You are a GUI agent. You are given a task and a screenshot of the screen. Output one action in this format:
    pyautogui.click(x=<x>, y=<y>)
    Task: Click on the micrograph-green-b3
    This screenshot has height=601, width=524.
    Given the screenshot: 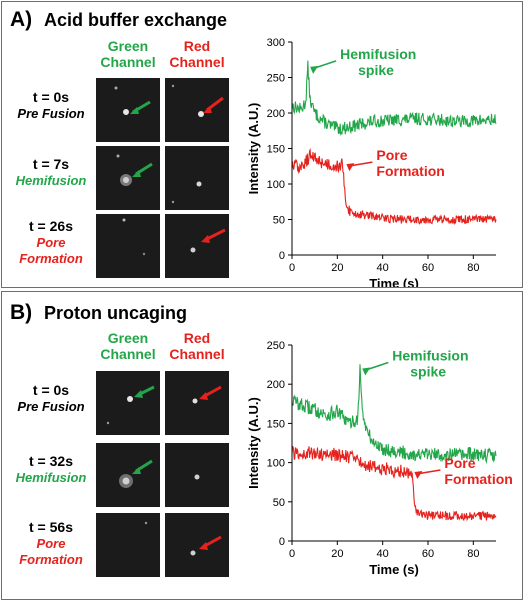 What is the action you would take?
    pyautogui.click(x=128, y=545)
    